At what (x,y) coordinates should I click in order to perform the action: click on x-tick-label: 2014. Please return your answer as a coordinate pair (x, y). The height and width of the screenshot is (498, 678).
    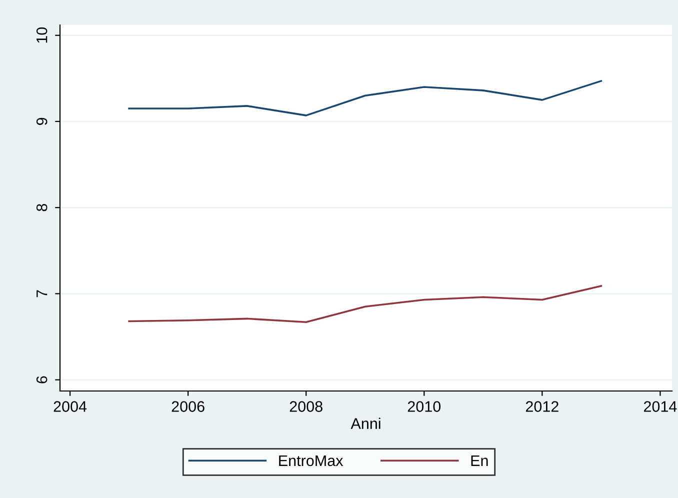
    Looking at the image, I should click on (660, 406).